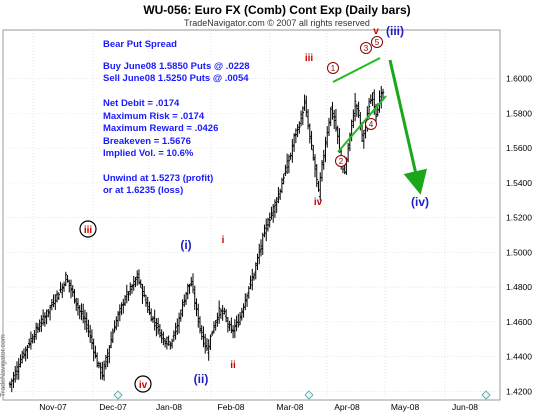 The image size is (555, 414). I want to click on annotation-line-7: Breakeven = 1.5676, so click(147, 141).